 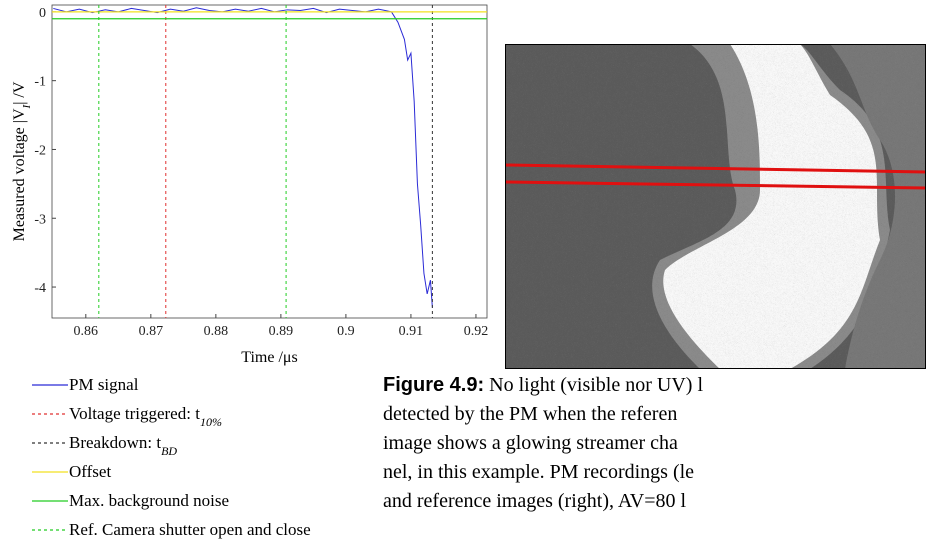 I want to click on y-axis-label-part: I, so click(x=27, y=106).